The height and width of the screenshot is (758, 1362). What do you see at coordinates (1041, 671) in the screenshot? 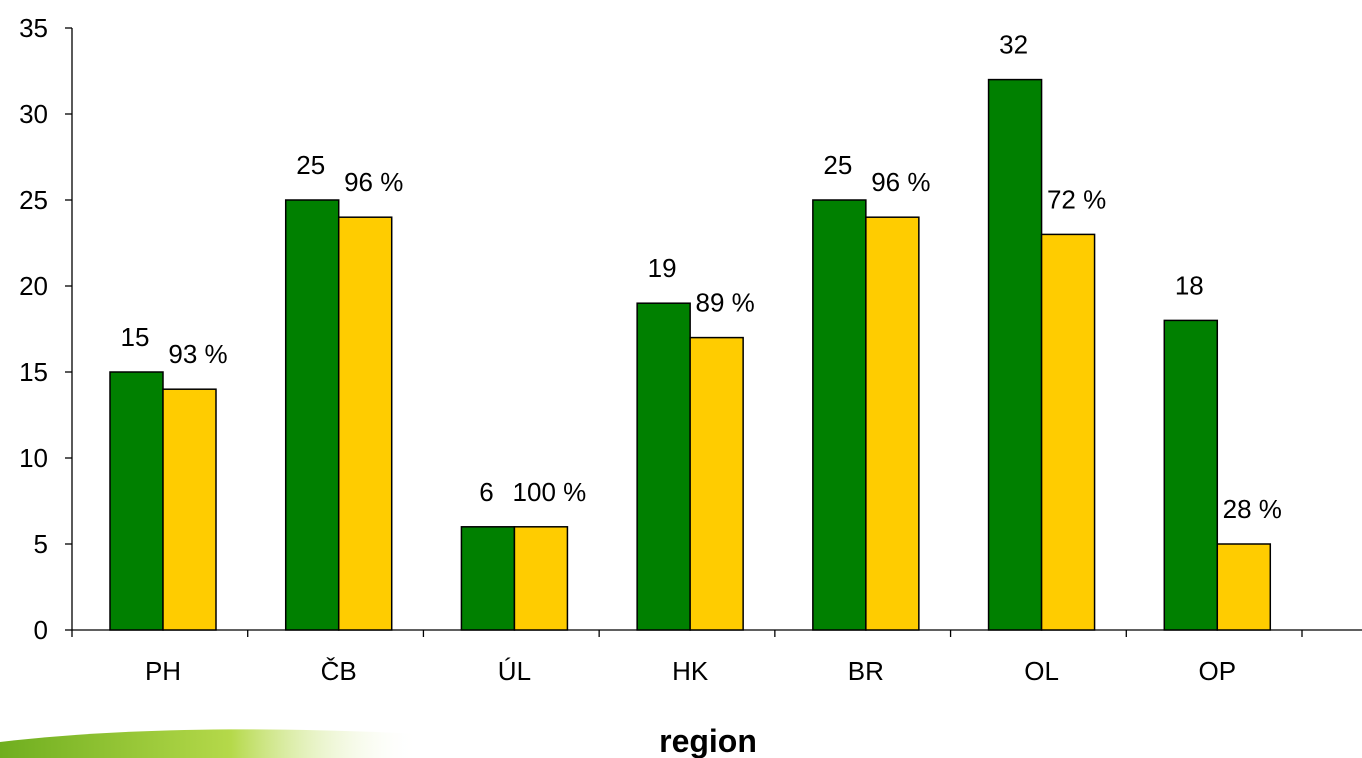
I see `x-category-label: OL` at bounding box center [1041, 671].